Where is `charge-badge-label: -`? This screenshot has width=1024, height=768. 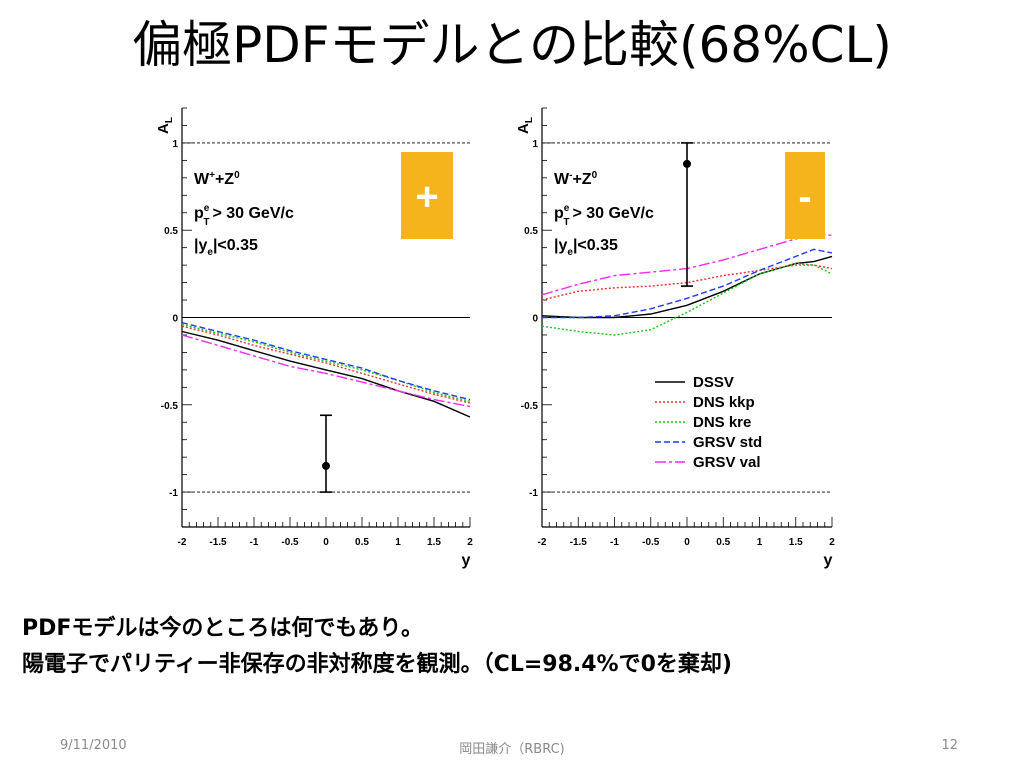 charge-badge-label: - is located at coordinates (804, 197).